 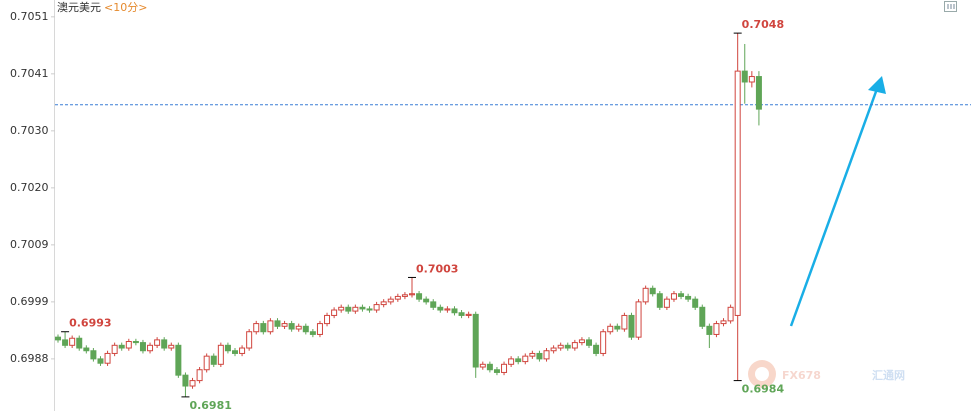 I want to click on y-tick-label: 0.7041, so click(x=29, y=73).